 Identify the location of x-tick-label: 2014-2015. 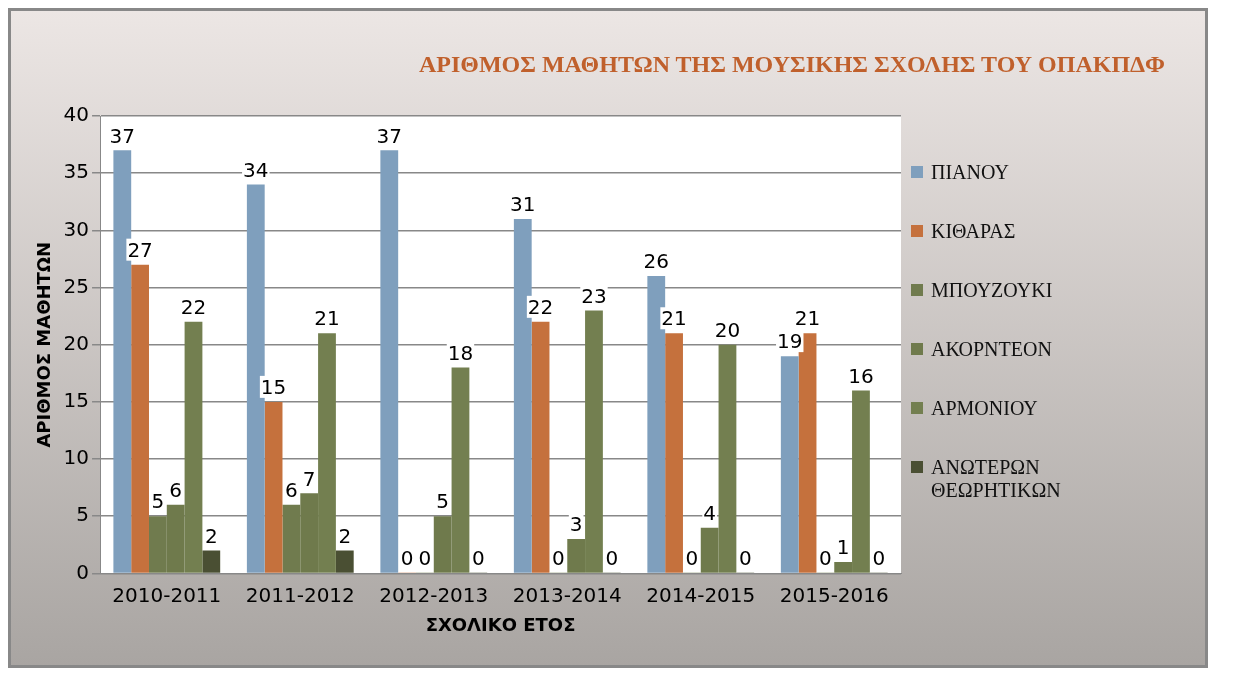
(701, 594).